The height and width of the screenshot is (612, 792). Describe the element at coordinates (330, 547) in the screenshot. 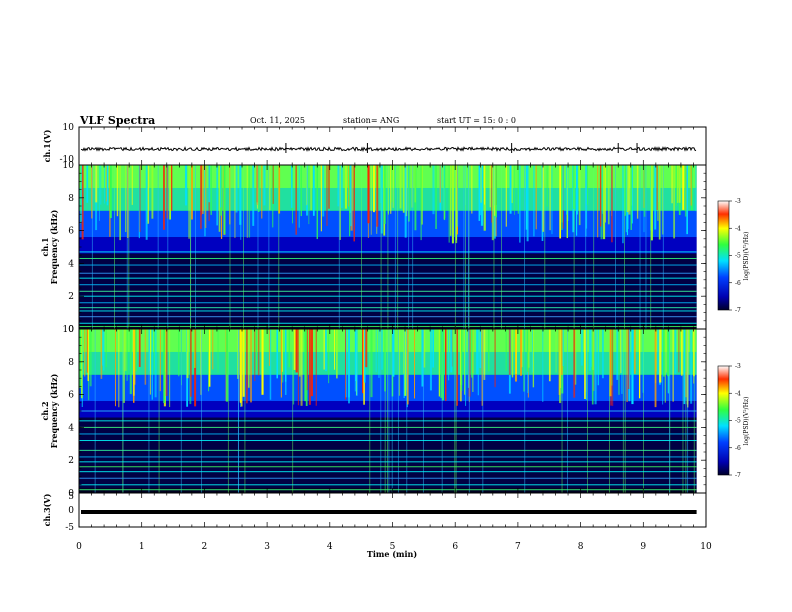

I see `x-tick-label: 4` at that location.